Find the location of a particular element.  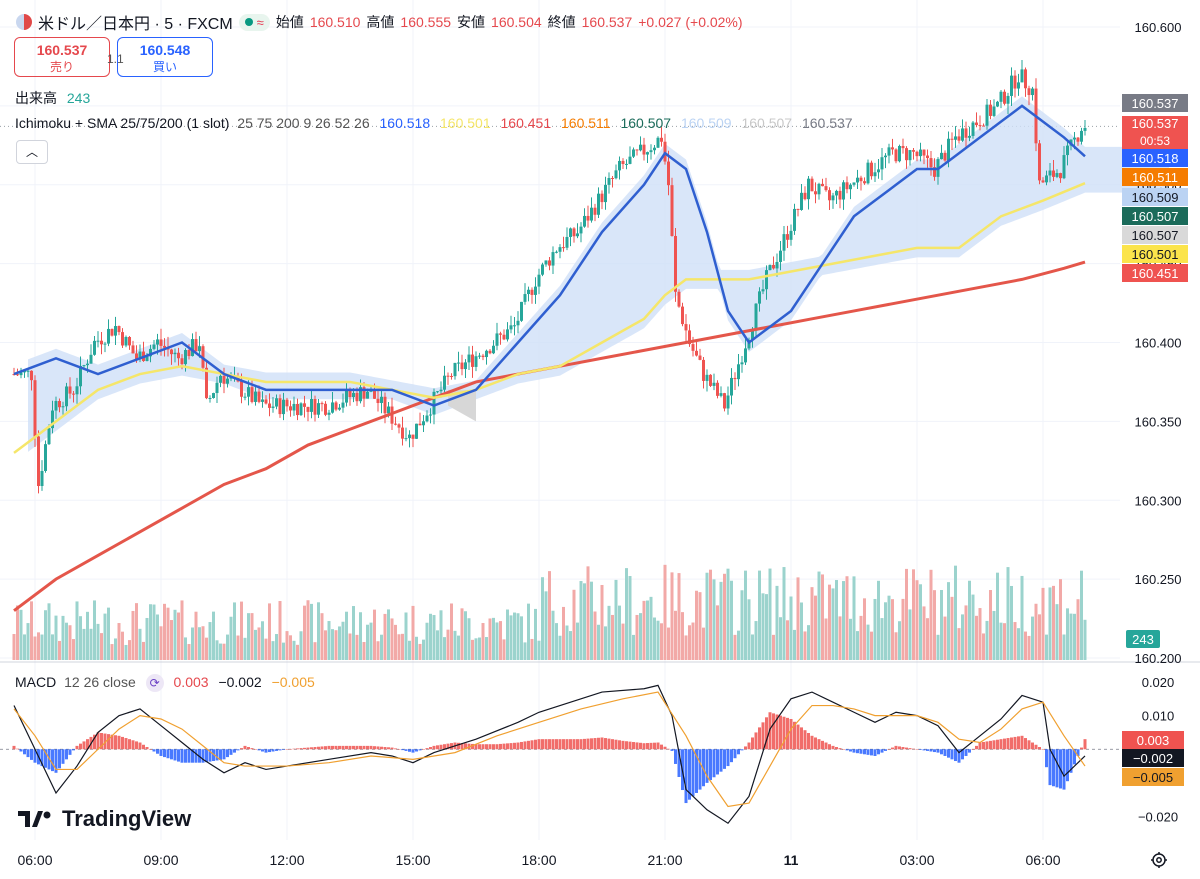

sell-button: 160.537 売り is located at coordinates (62, 57).